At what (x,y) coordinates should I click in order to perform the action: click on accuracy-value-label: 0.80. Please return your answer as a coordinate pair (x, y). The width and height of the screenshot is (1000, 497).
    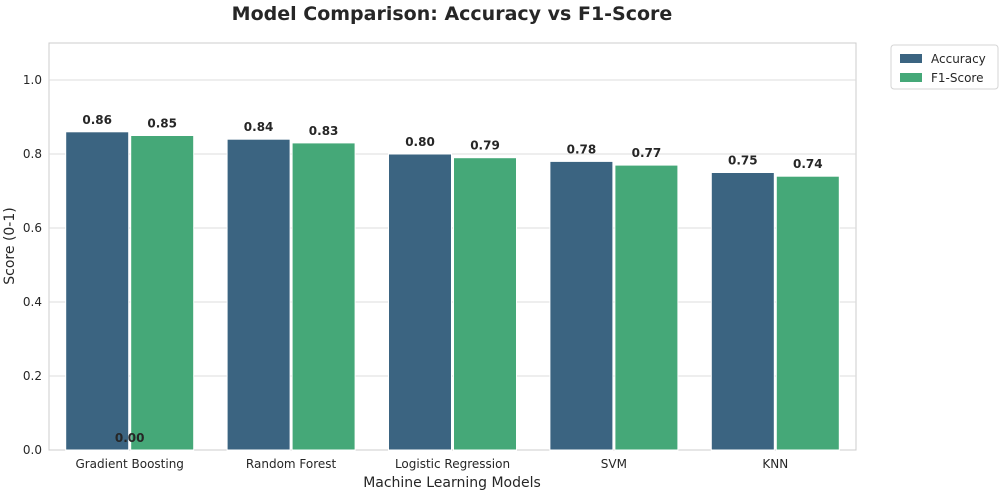
    Looking at the image, I should click on (420, 142).